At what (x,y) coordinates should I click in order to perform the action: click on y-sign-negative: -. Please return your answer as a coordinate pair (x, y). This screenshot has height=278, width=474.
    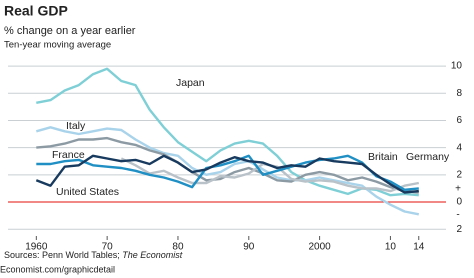
    Looking at the image, I should click on (457, 215).